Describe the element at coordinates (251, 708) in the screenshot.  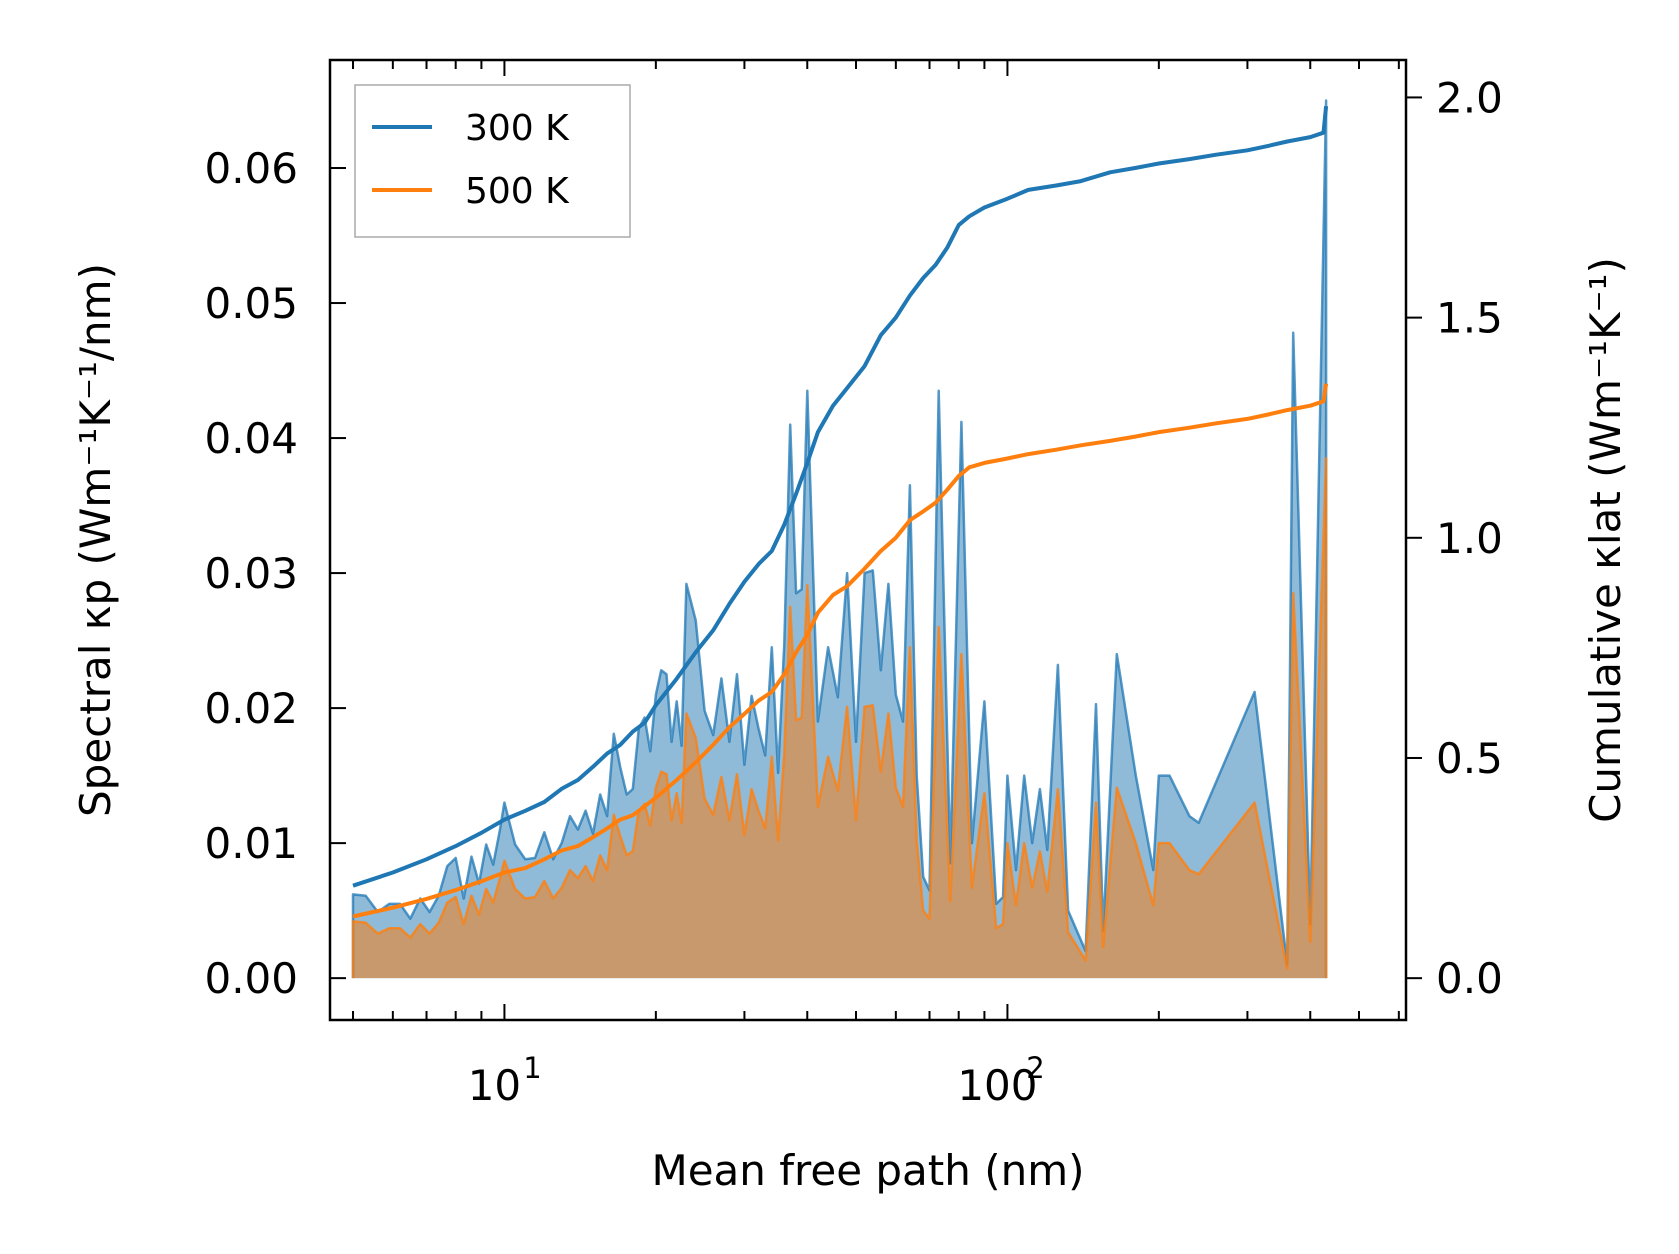
I see `y-tick-label-left: 0.02` at that location.